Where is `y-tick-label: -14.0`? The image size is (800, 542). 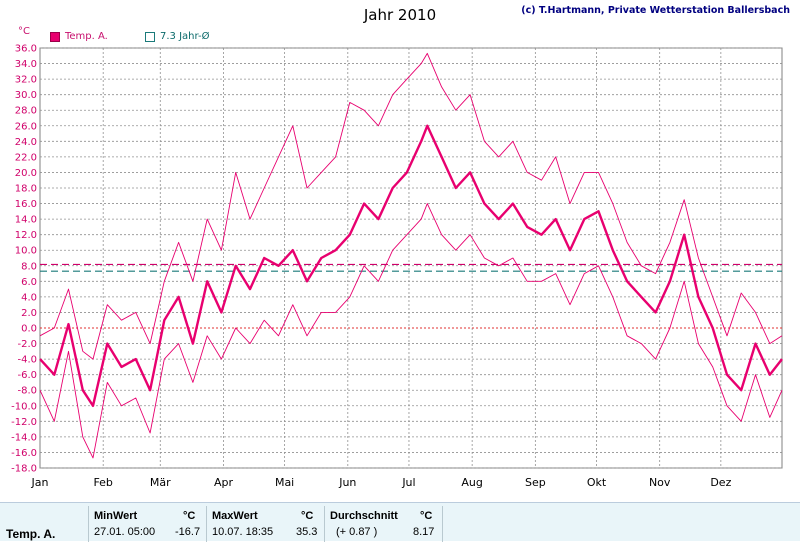
y-tick-label: -14.0 is located at coordinates (24, 437).